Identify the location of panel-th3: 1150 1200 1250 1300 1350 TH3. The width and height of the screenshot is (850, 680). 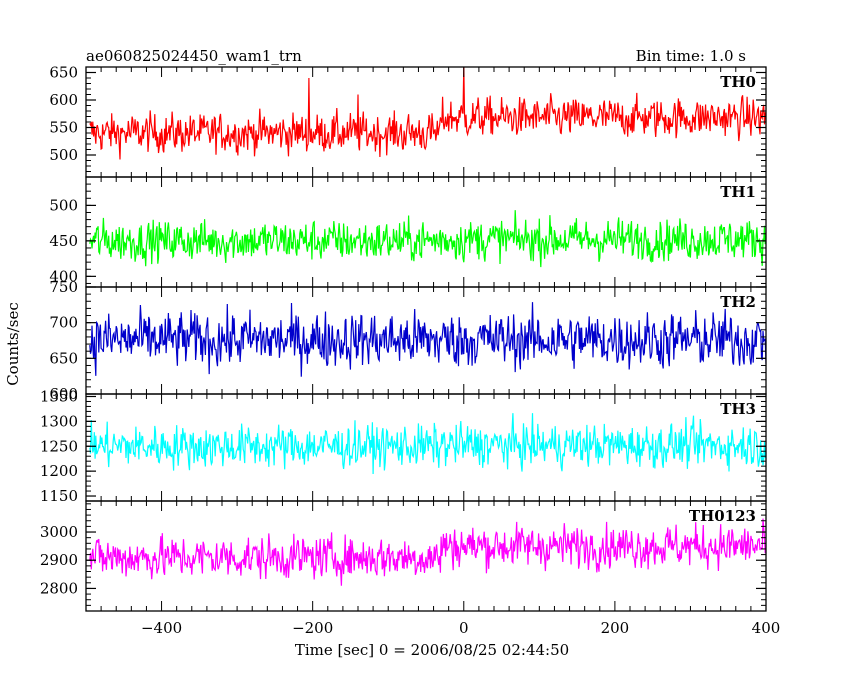
(403, 446).